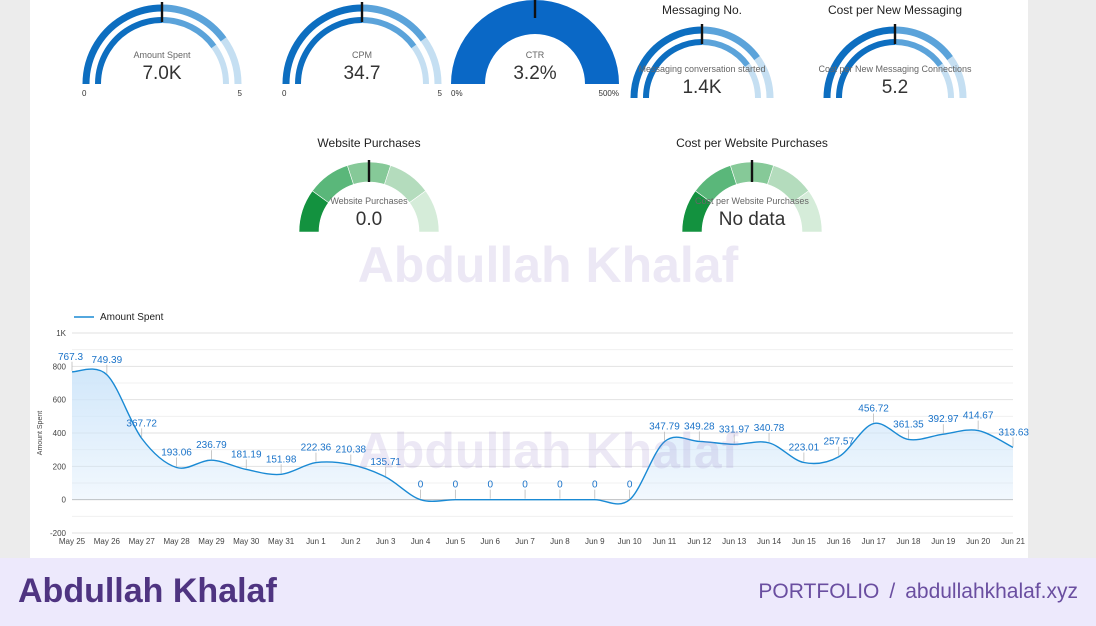 The image size is (1096, 626). What do you see at coordinates (132, 317) in the screenshot?
I see `legend-label: Amount Spent` at bounding box center [132, 317].